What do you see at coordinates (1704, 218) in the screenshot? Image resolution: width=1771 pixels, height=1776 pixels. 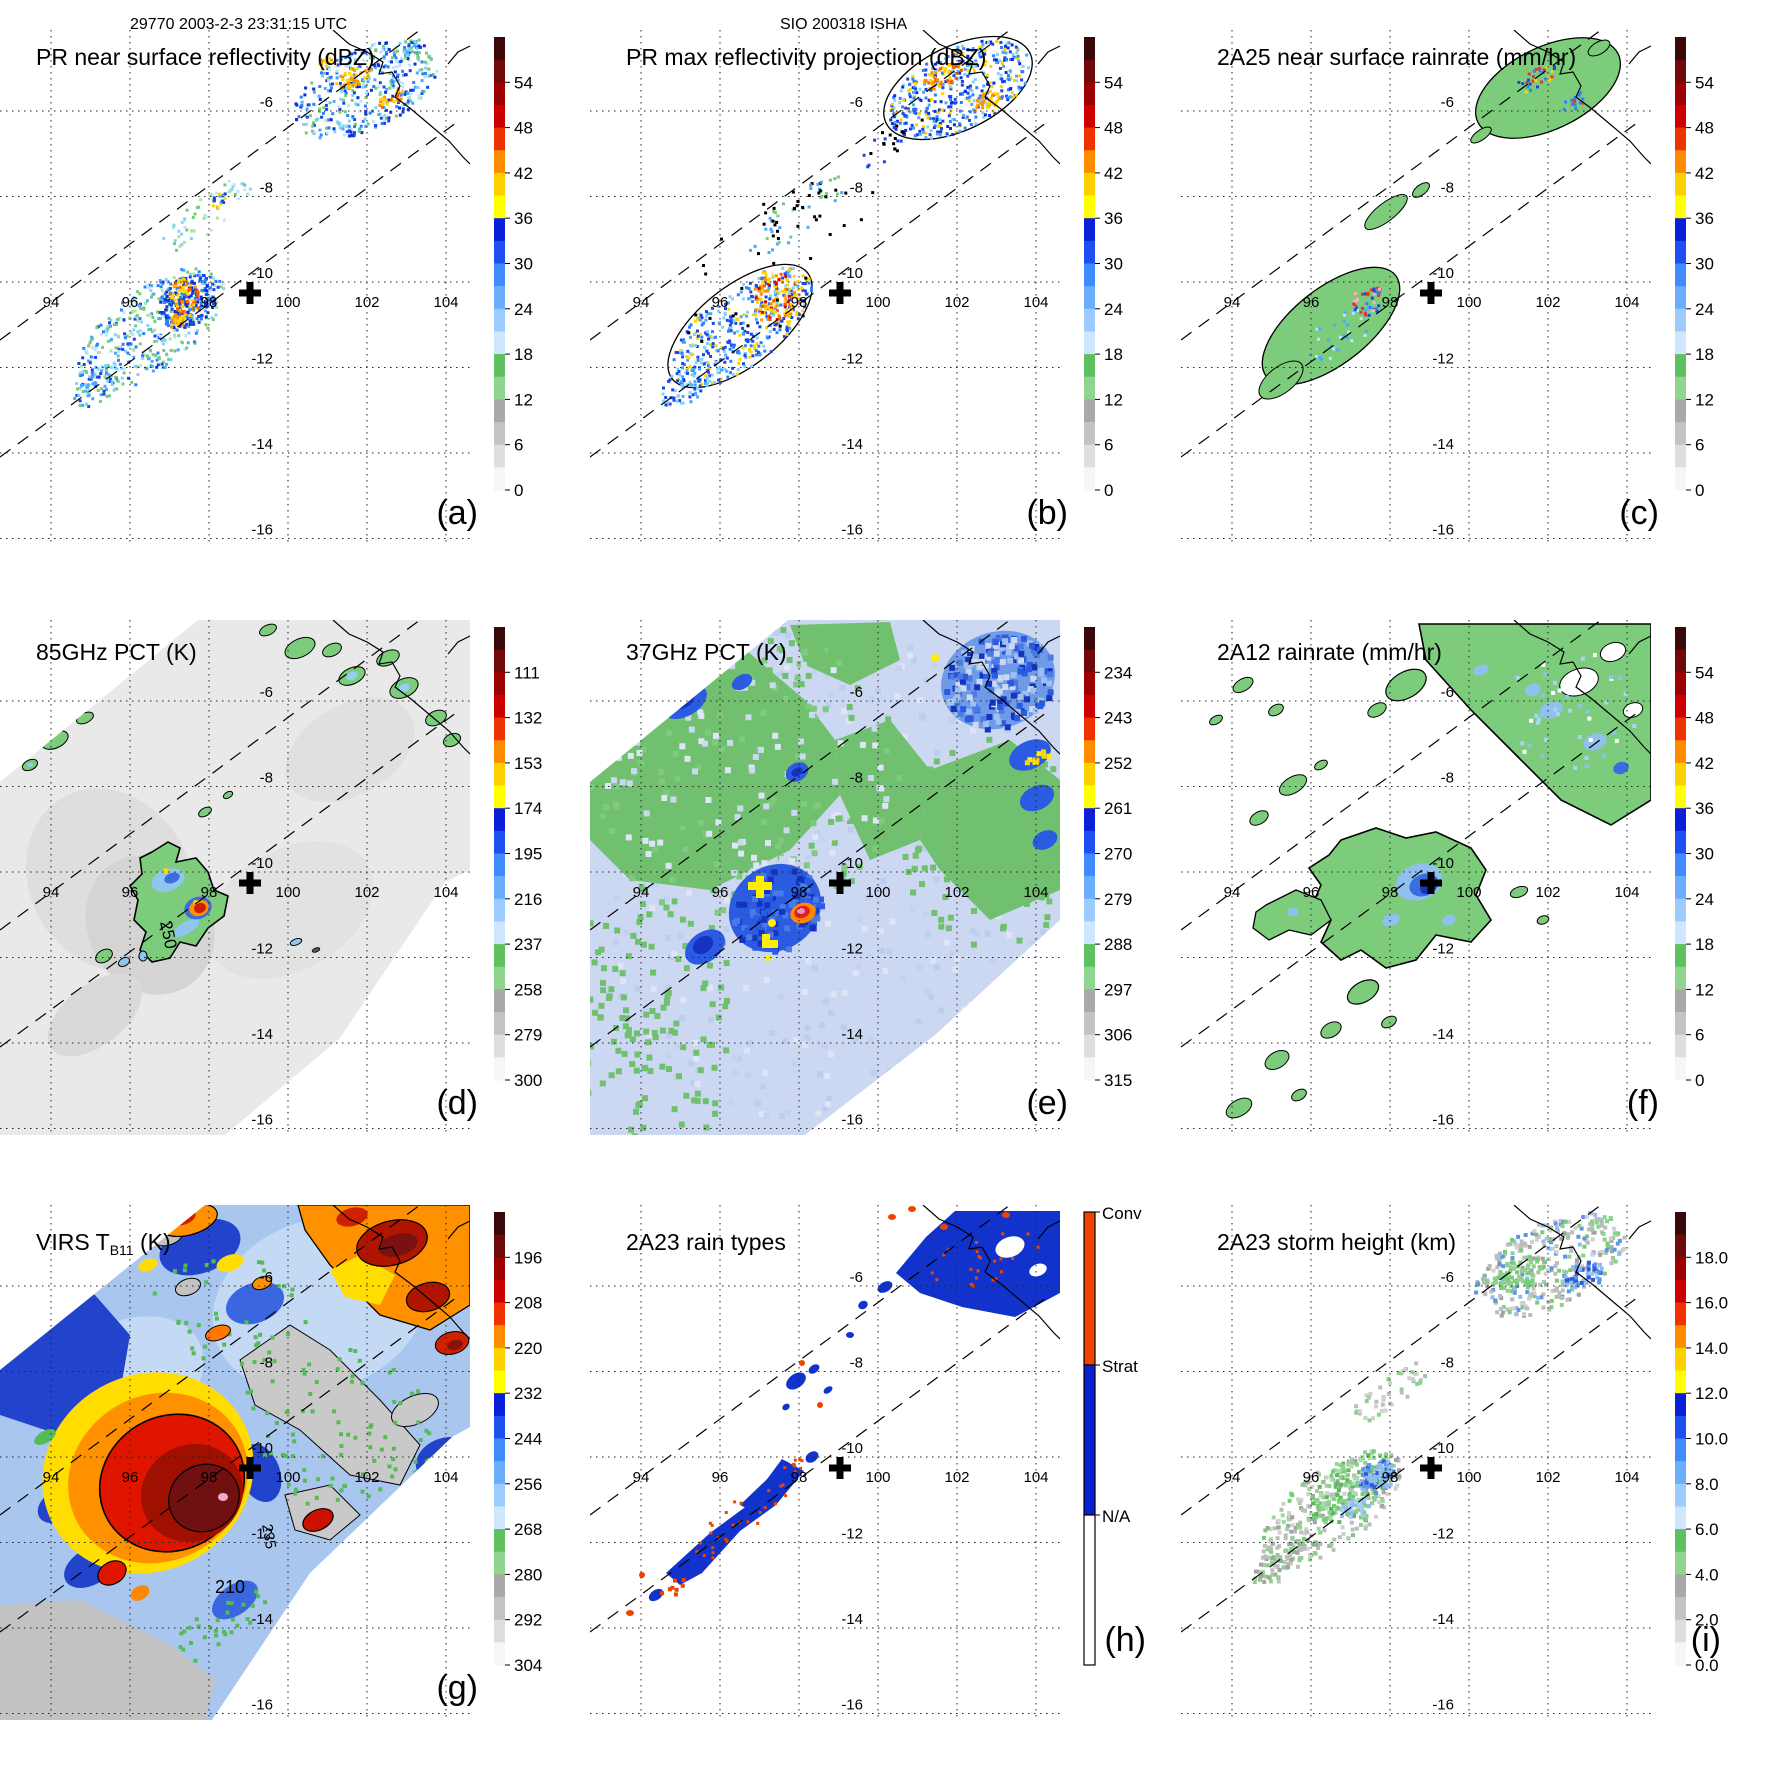 I see `svg-text: 36` at bounding box center [1704, 218].